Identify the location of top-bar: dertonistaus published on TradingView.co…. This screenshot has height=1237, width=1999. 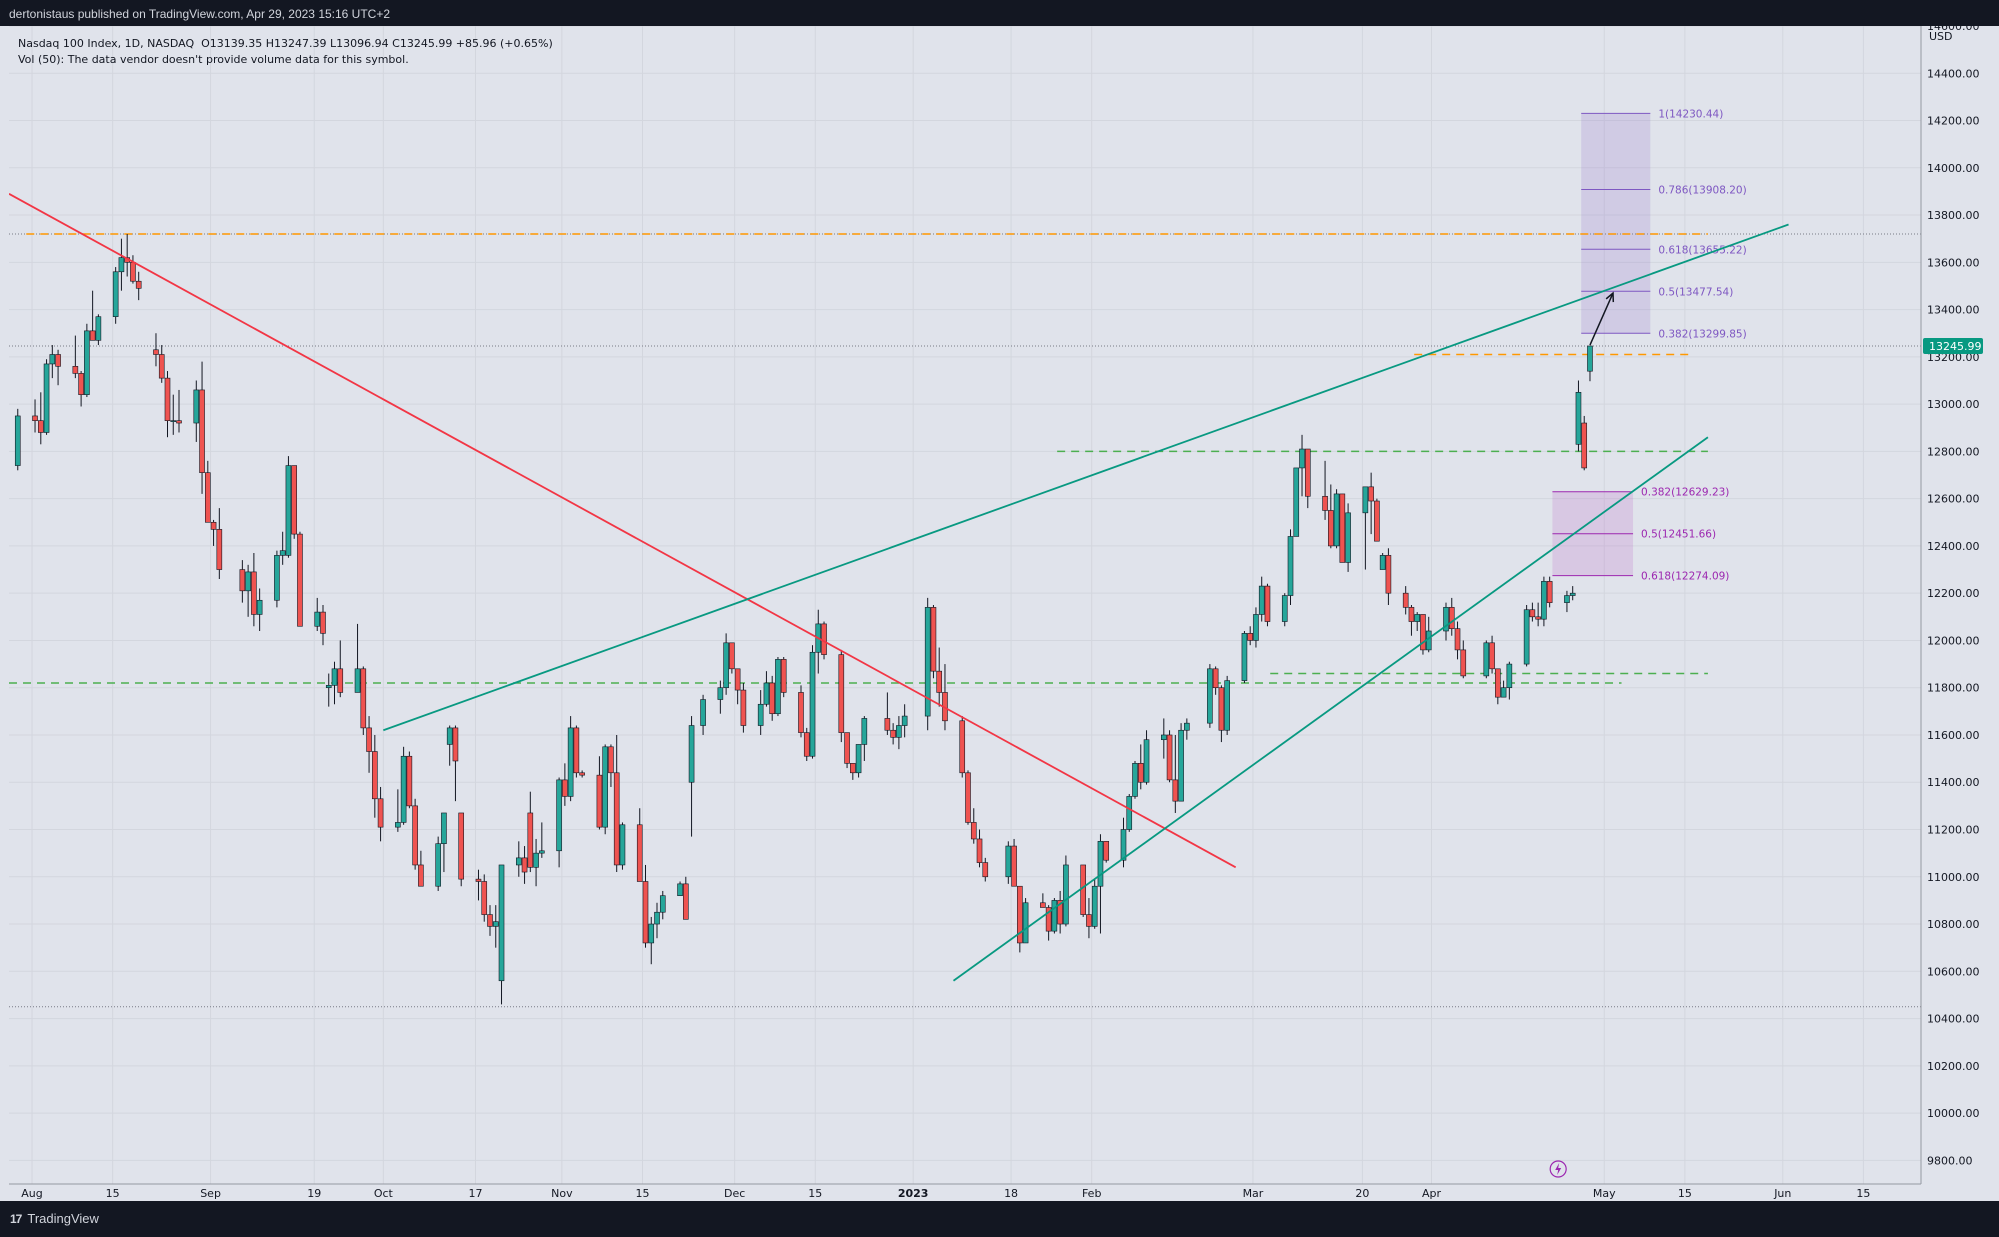
(999, 13).